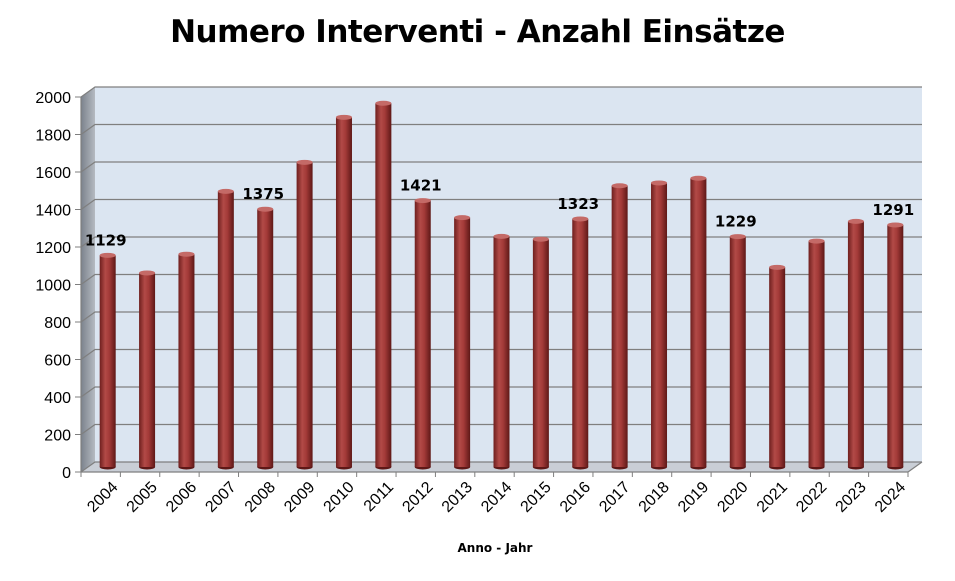  What do you see at coordinates (57, 323) in the screenshot?
I see `y-tick-label: 800` at bounding box center [57, 323].